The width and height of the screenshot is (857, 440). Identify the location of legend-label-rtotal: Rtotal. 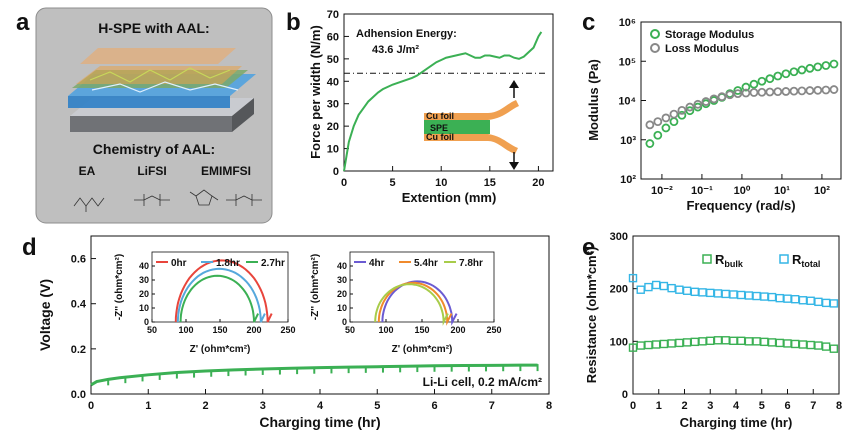
(806, 260).